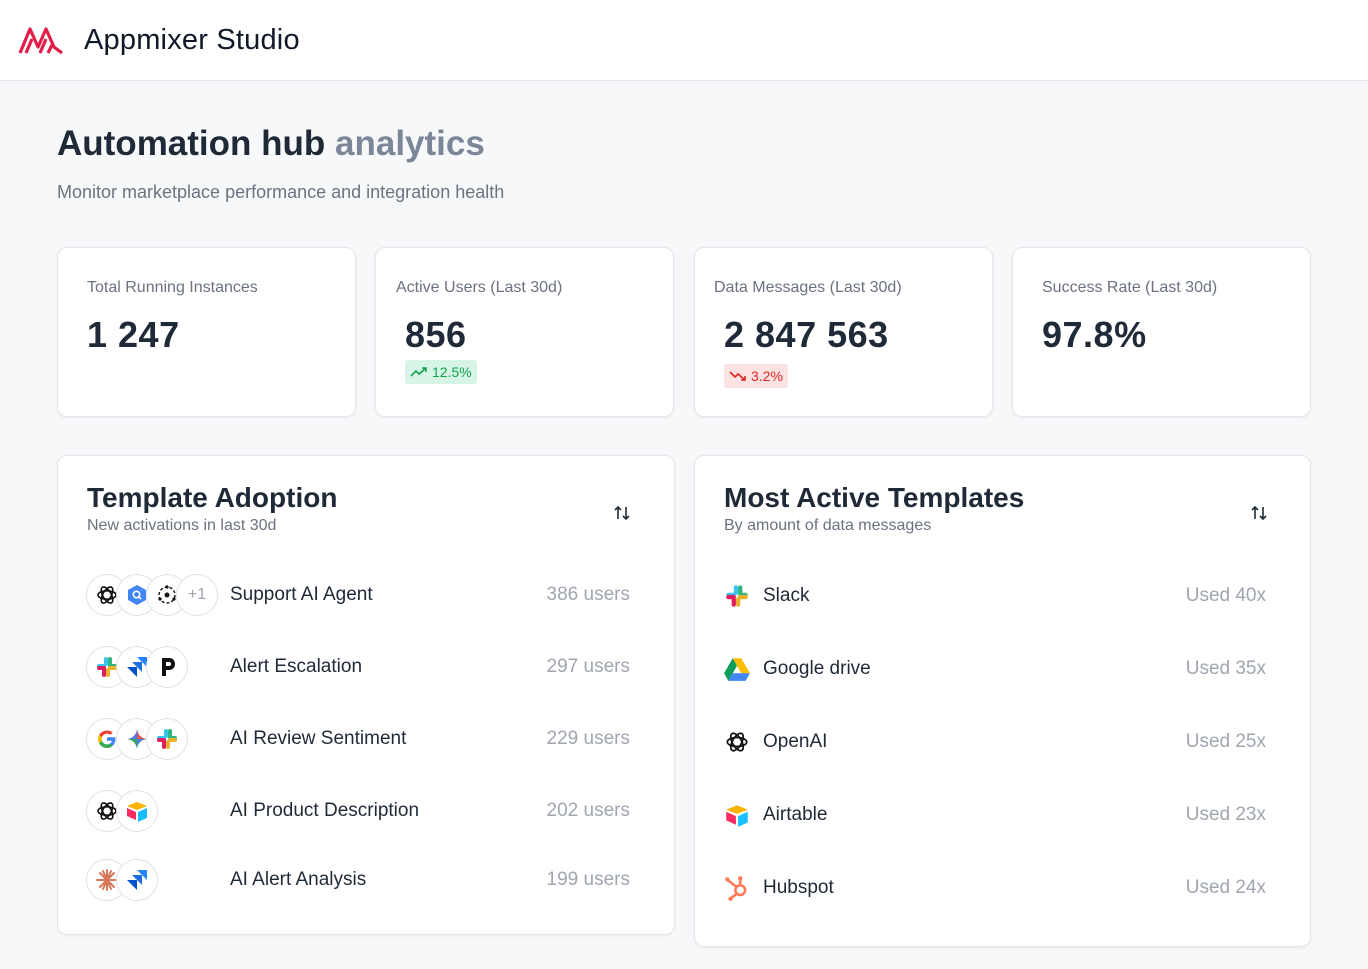  Describe the element at coordinates (1094, 334) in the screenshot. I see `stat-value: 97.8%` at that location.